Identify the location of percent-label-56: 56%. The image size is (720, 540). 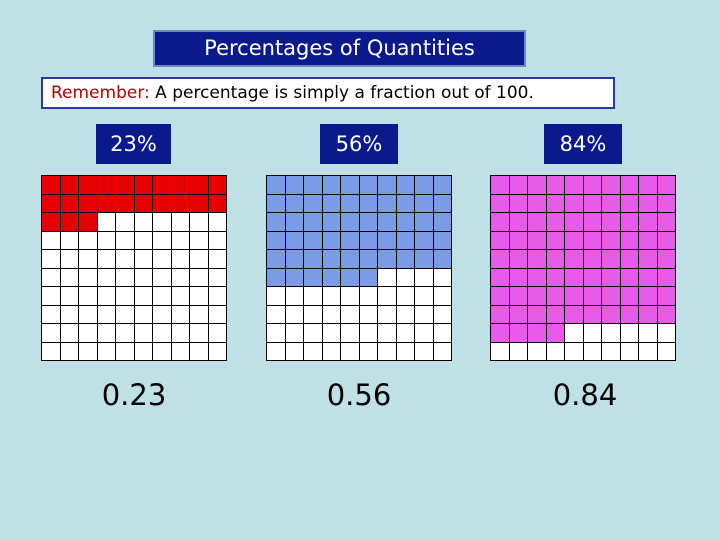
(359, 144).